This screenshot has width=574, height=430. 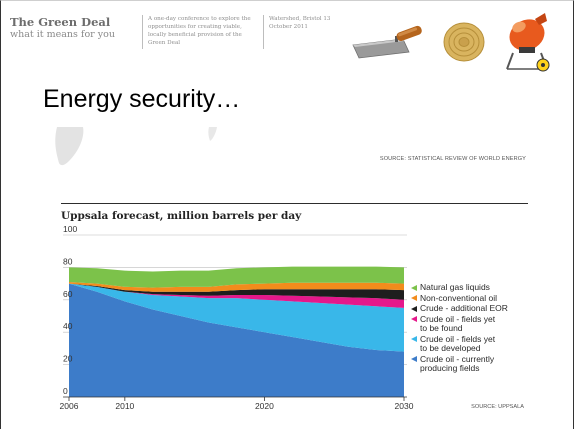 I want to click on legend-item: Crude oil - currently producing fields, so click(x=471, y=363).